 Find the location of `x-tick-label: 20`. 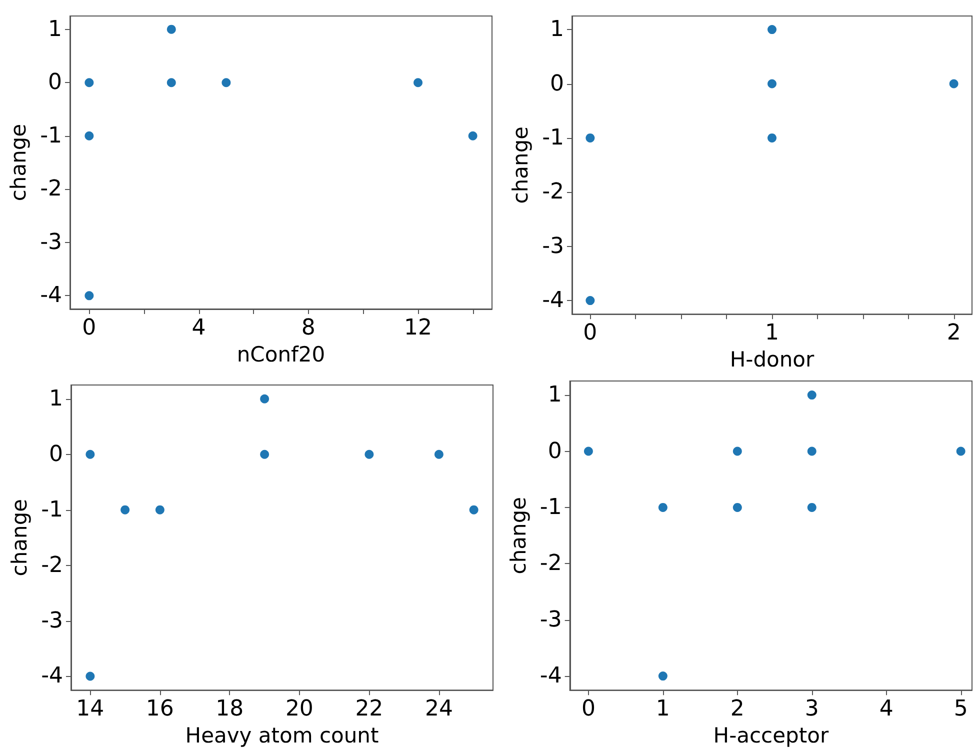

x-tick-label: 20 is located at coordinates (299, 709).